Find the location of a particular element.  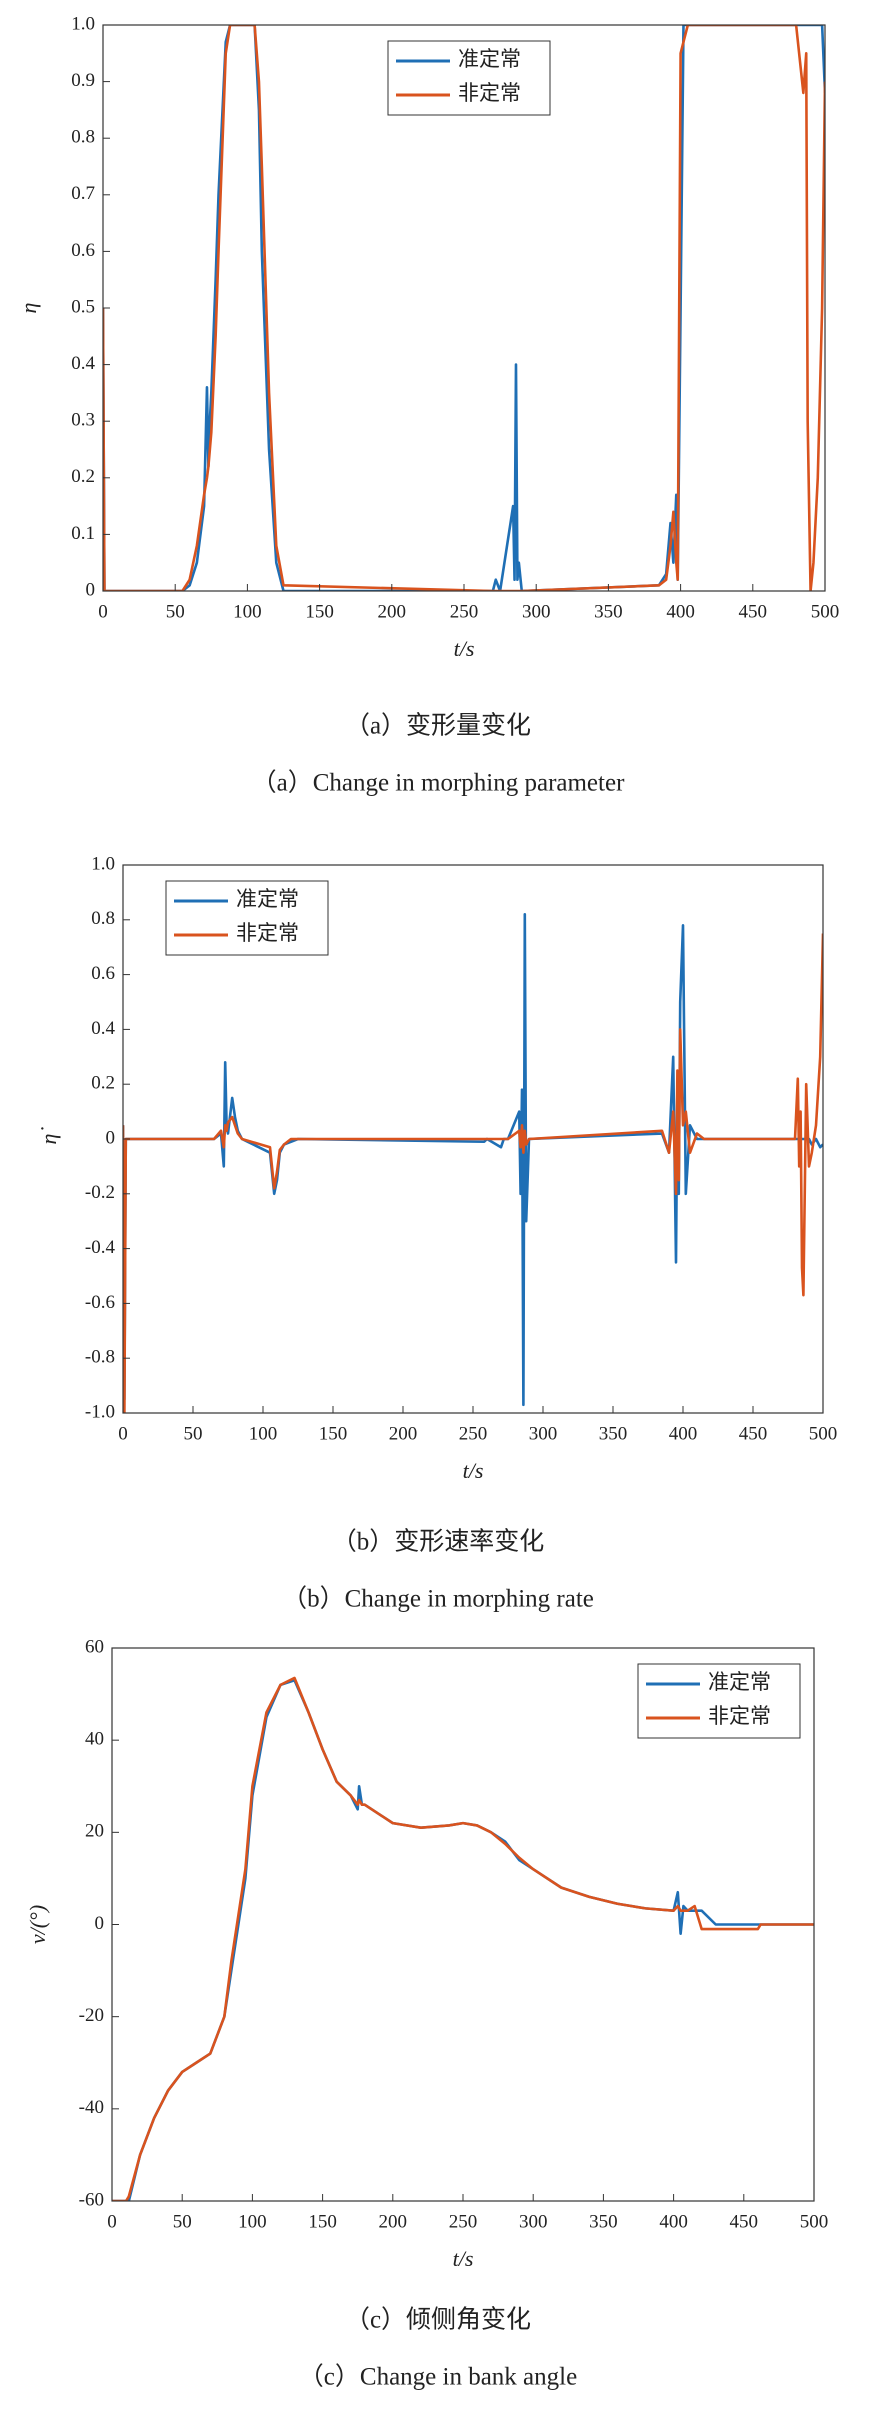

y-tick-label: 0.7 is located at coordinates (83, 193).